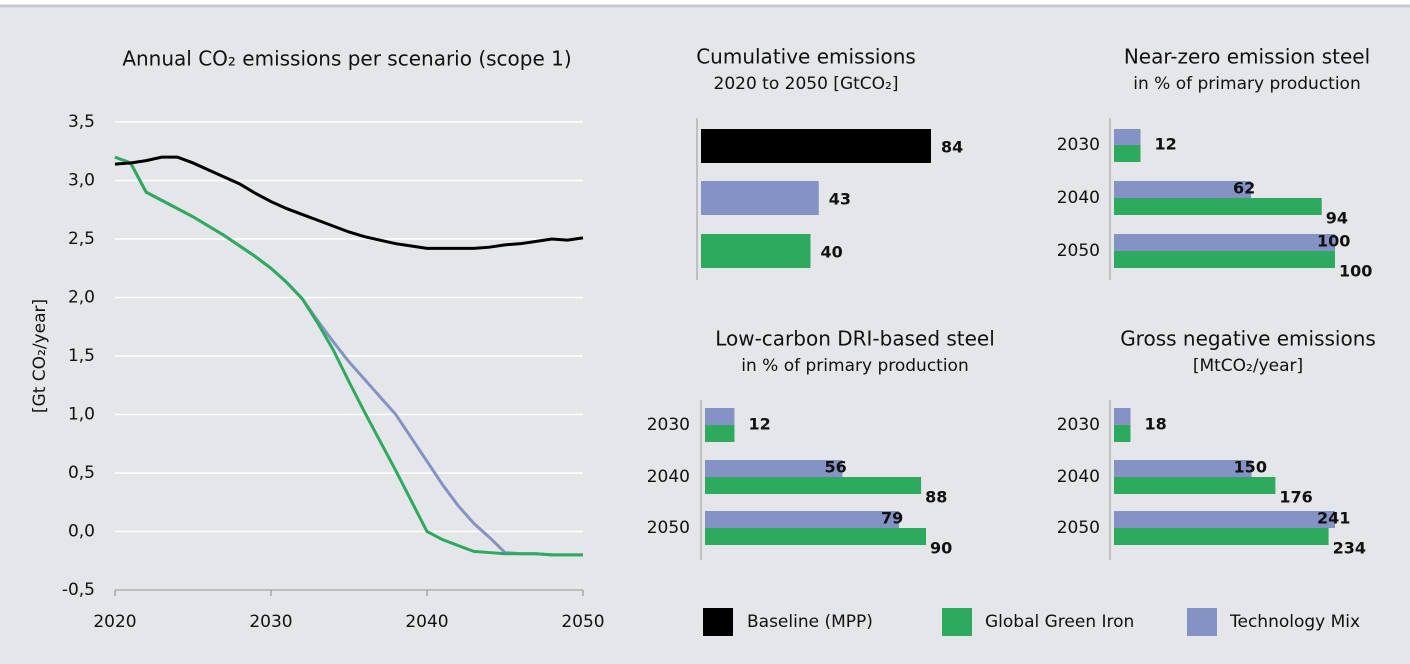 The height and width of the screenshot is (664, 1410). I want to click on y-tick-label: 2,5, so click(81, 239).